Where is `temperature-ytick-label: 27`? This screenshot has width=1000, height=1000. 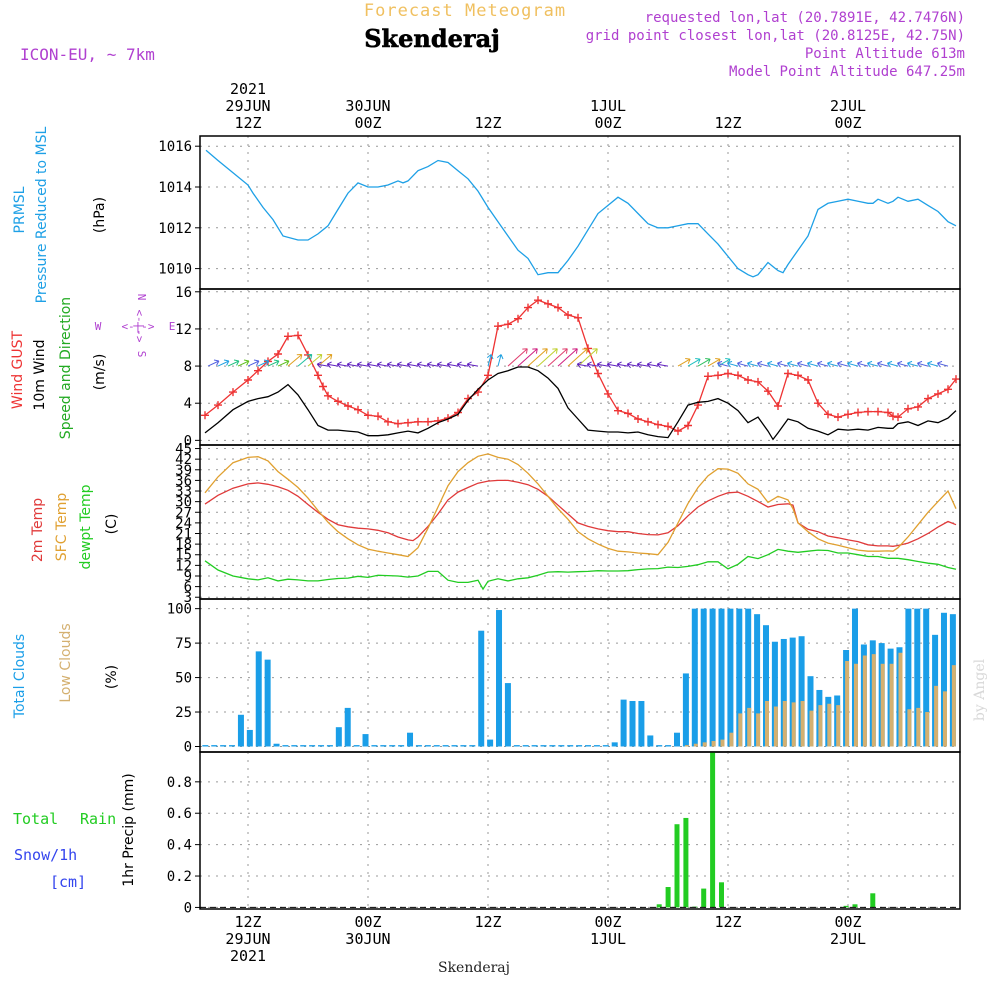 temperature-ytick-label: 27 is located at coordinates (183, 513).